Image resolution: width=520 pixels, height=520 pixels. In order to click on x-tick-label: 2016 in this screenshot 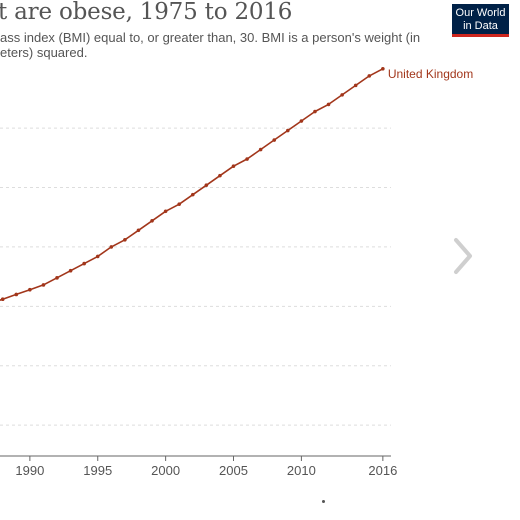, I will do `click(382, 470)`.